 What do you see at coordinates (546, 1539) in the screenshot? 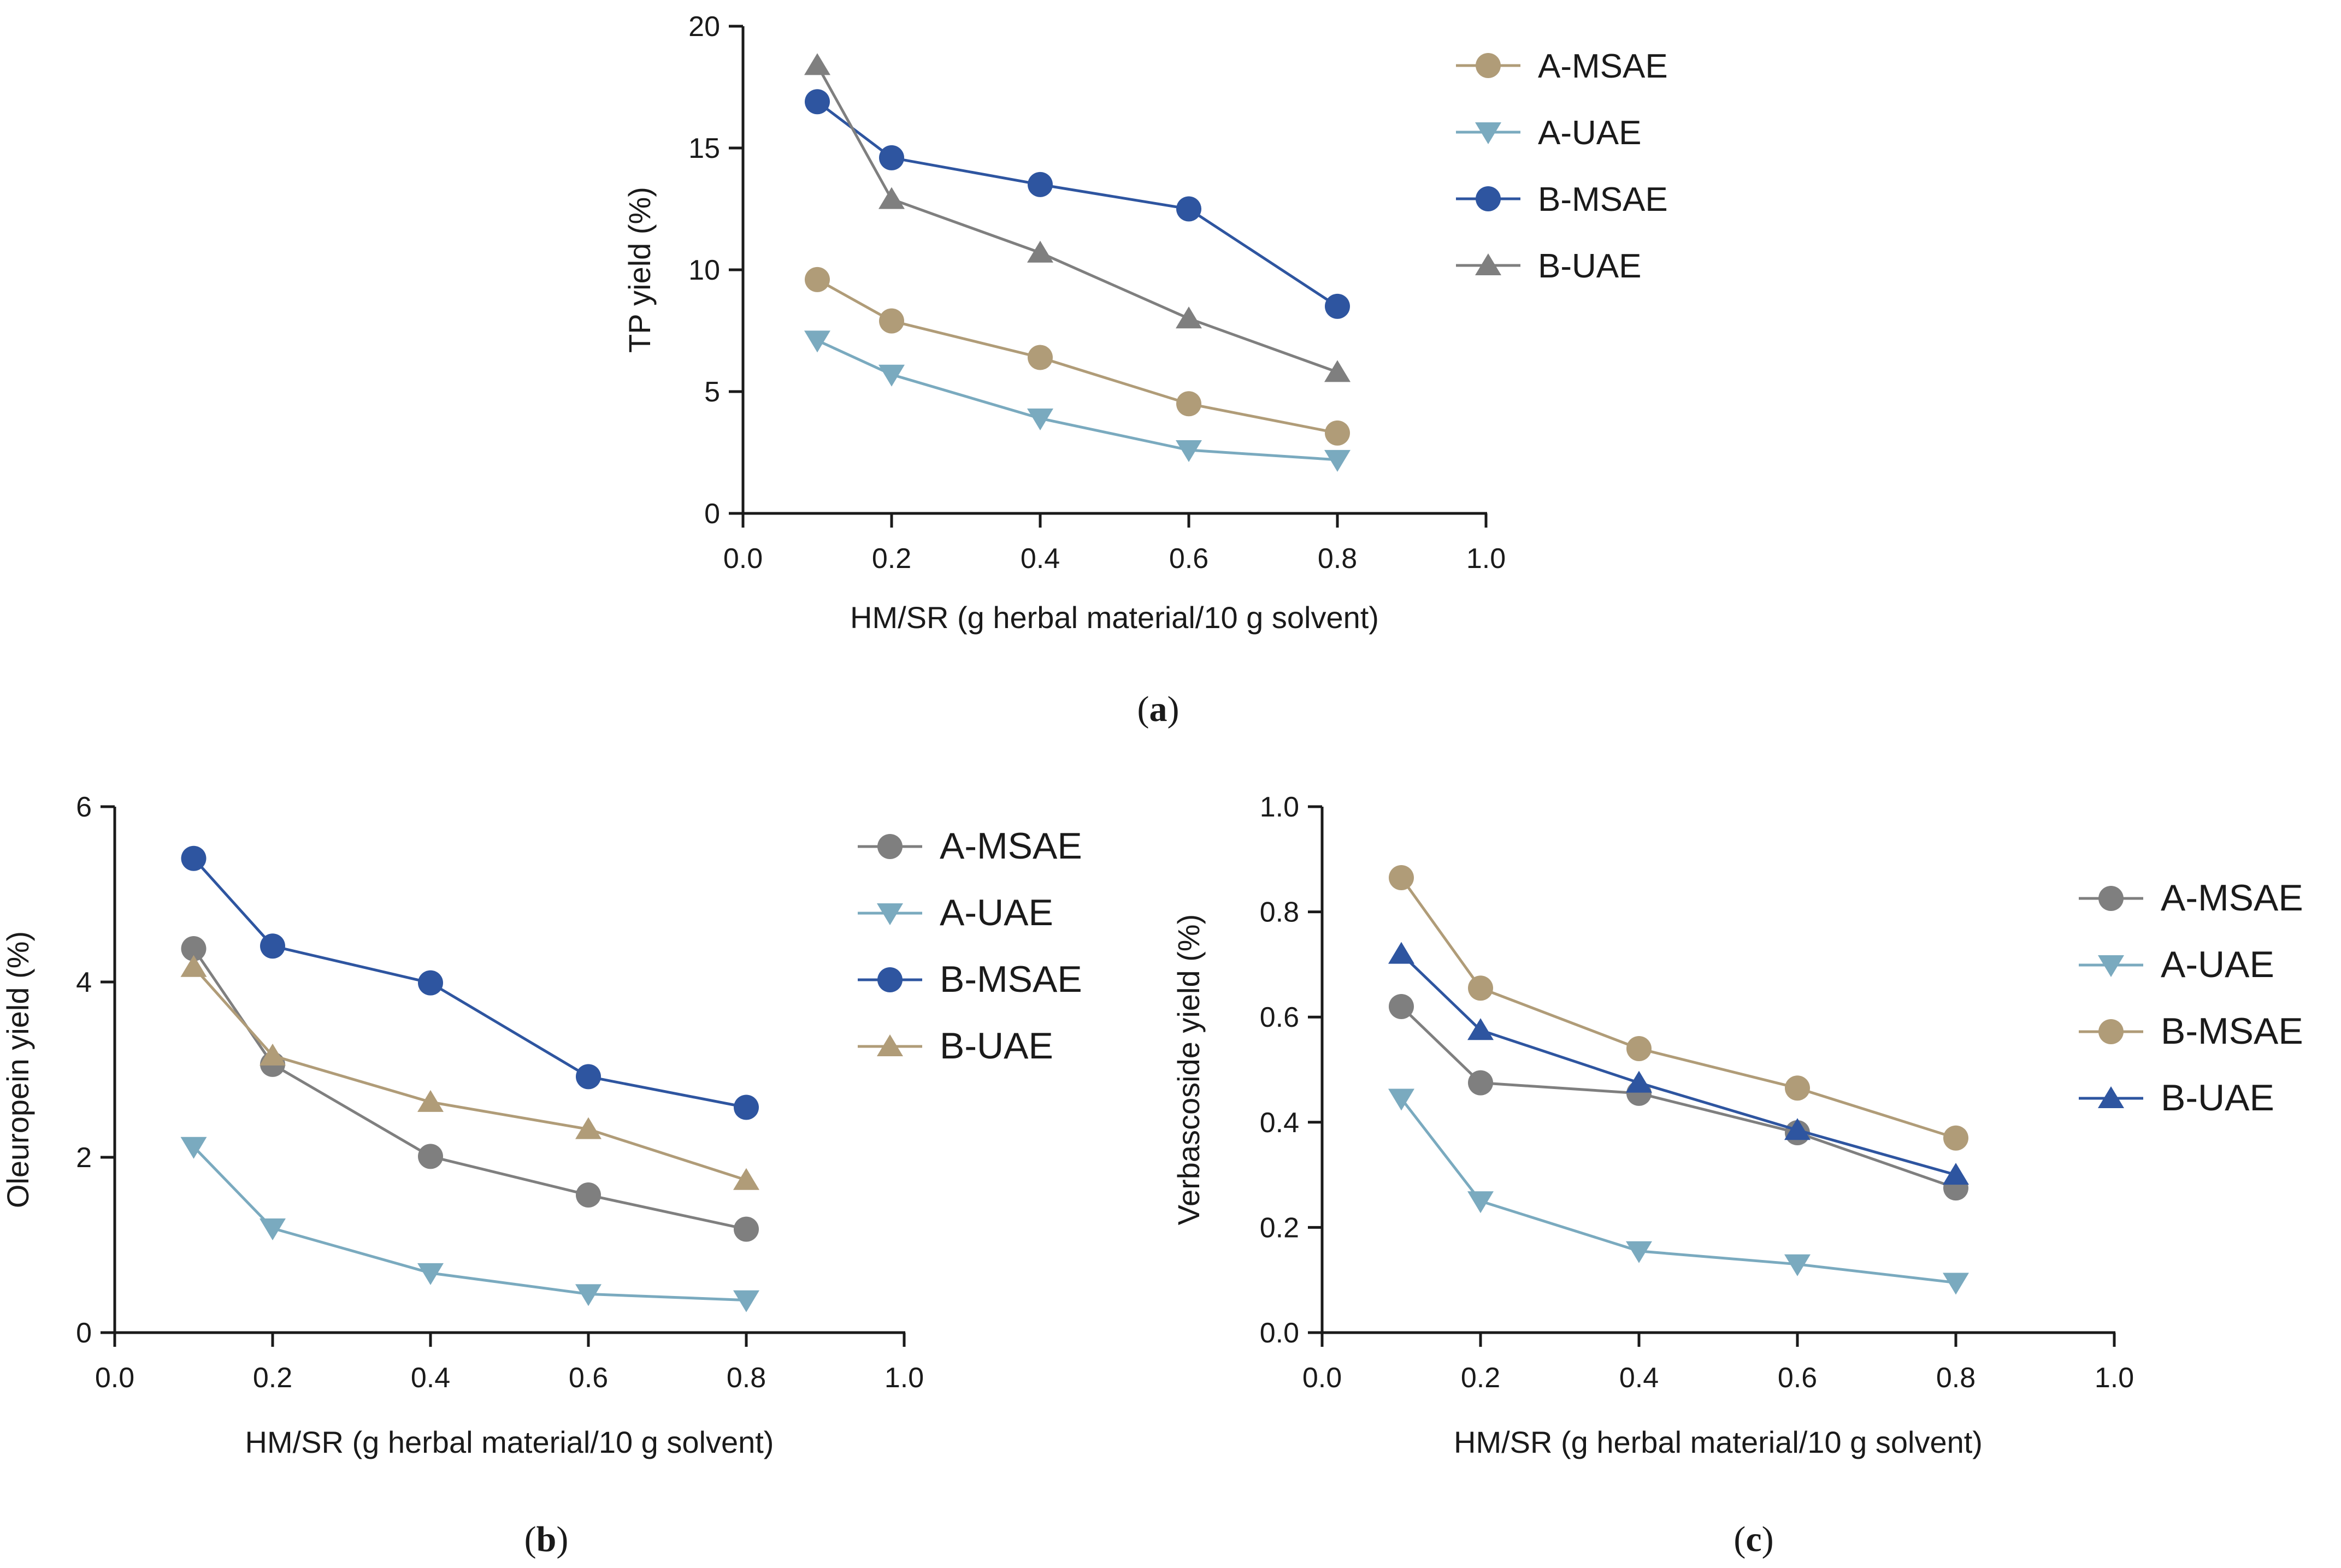
I see `caption-letter: b` at bounding box center [546, 1539].